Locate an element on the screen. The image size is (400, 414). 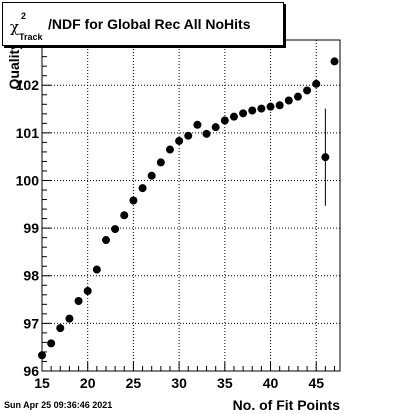
y-tick-label: 101 is located at coordinates (28, 133).